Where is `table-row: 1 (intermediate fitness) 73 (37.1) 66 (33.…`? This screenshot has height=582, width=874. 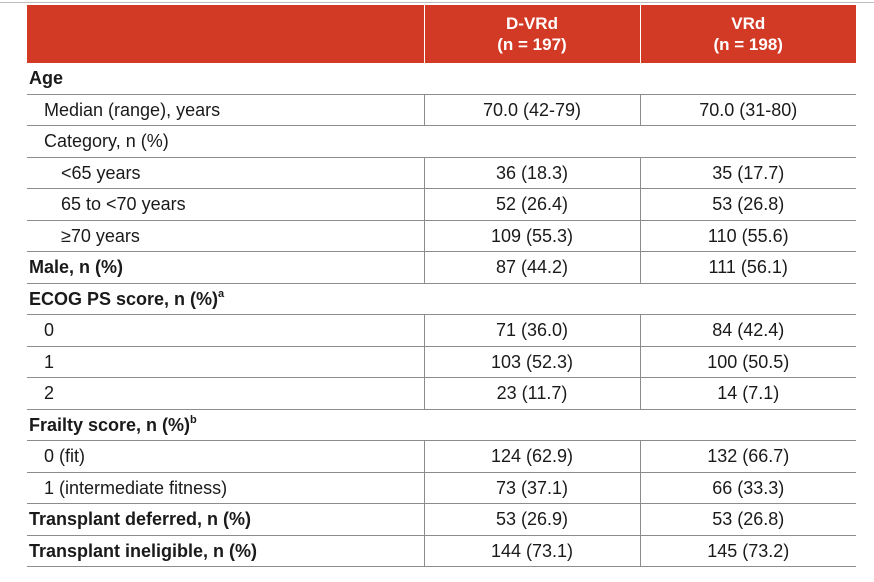 table-row: 1 (intermediate fitness) 73 (37.1) 66 (33.… is located at coordinates (441, 488).